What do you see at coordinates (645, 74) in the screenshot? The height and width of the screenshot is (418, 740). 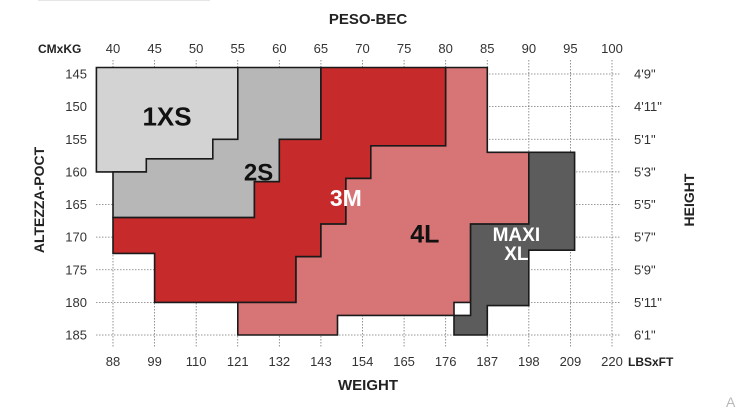 I see `ft-tick-label: 4'9"` at bounding box center [645, 74].